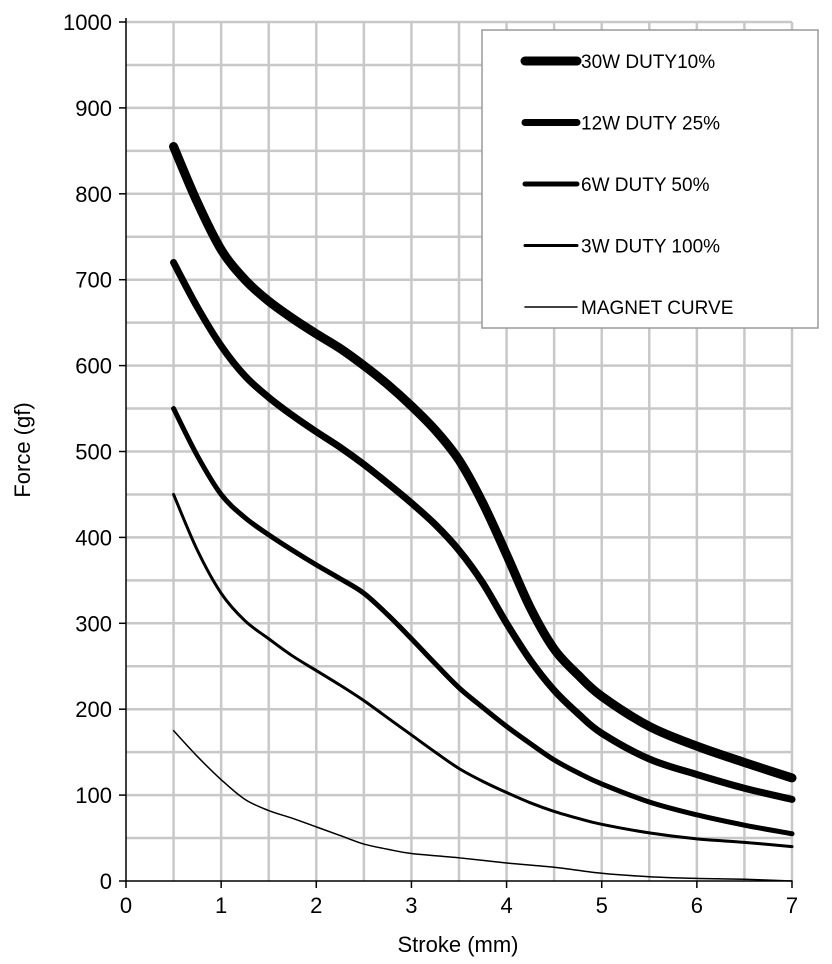  What do you see at coordinates (657, 308) in the screenshot?
I see `legend-label: MAGNET CURVE` at bounding box center [657, 308].